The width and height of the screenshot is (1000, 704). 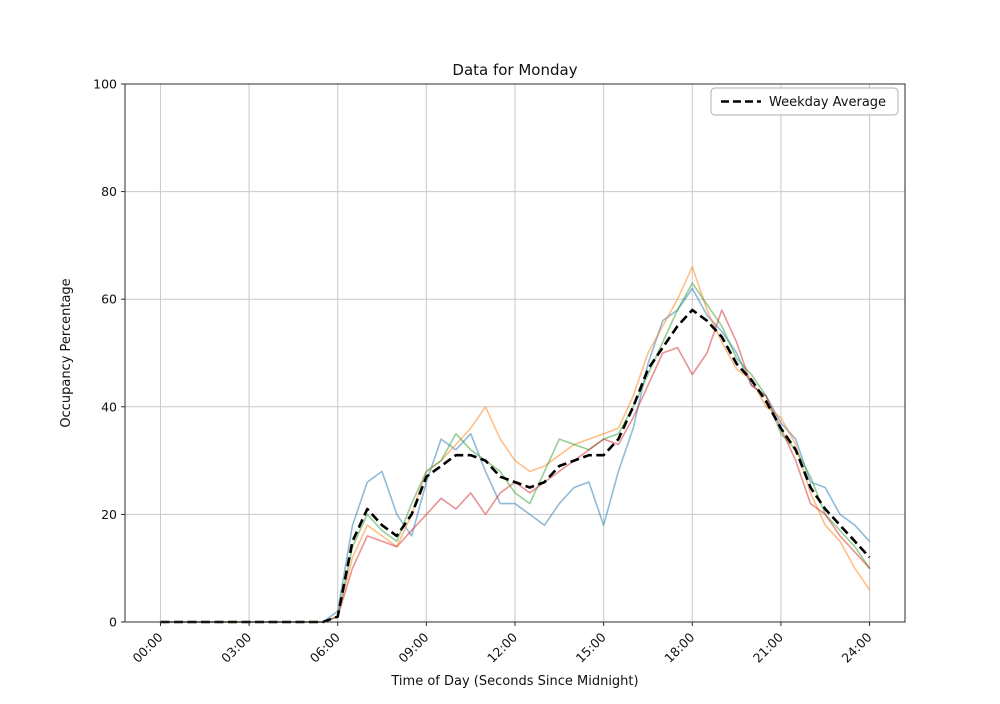 I want to click on y-axis-label: Occupancy Percentage, so click(x=66, y=352).